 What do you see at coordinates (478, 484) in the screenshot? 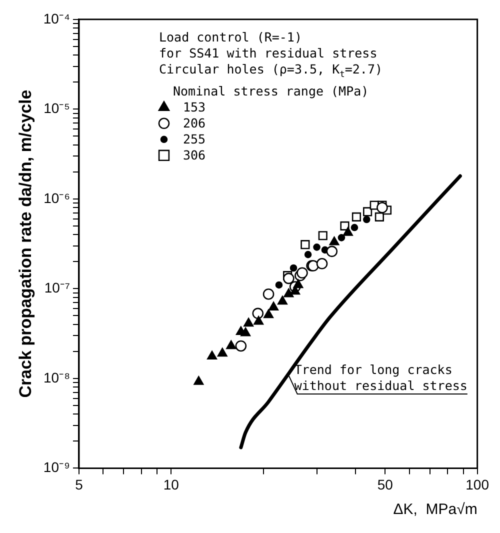
I see `x-tick-label: 100` at bounding box center [478, 484].